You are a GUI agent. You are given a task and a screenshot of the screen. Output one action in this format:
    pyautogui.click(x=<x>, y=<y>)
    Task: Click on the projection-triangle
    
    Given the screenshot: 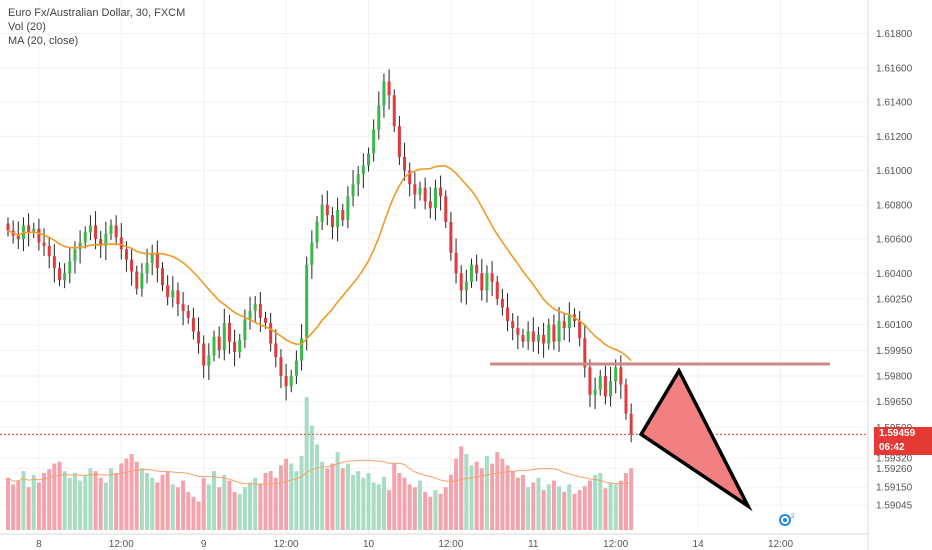 What is the action you would take?
    pyautogui.click(x=695, y=439)
    